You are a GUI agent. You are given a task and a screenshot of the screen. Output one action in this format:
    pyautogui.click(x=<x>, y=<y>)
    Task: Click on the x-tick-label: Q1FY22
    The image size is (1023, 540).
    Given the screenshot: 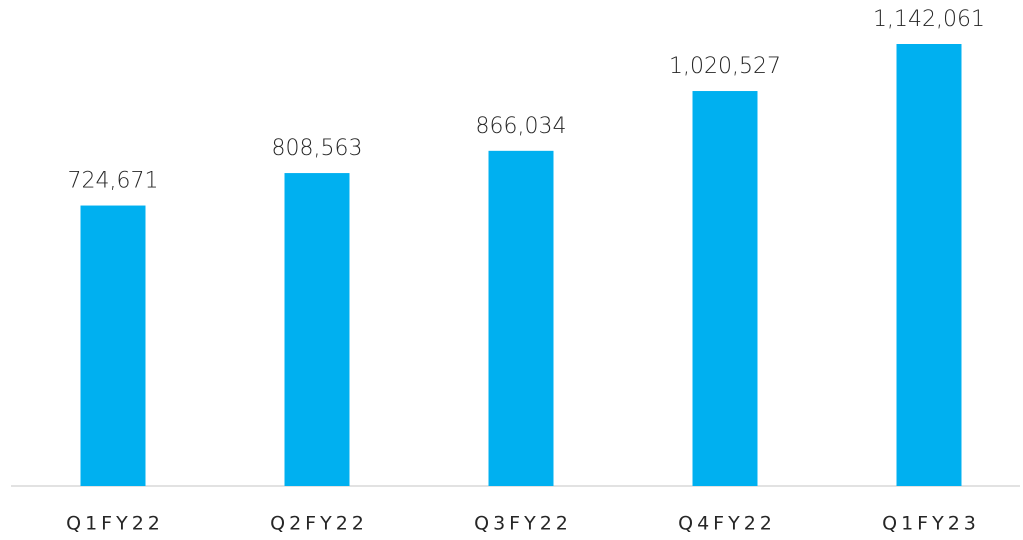 What is the action you would take?
    pyautogui.click(x=115, y=524)
    